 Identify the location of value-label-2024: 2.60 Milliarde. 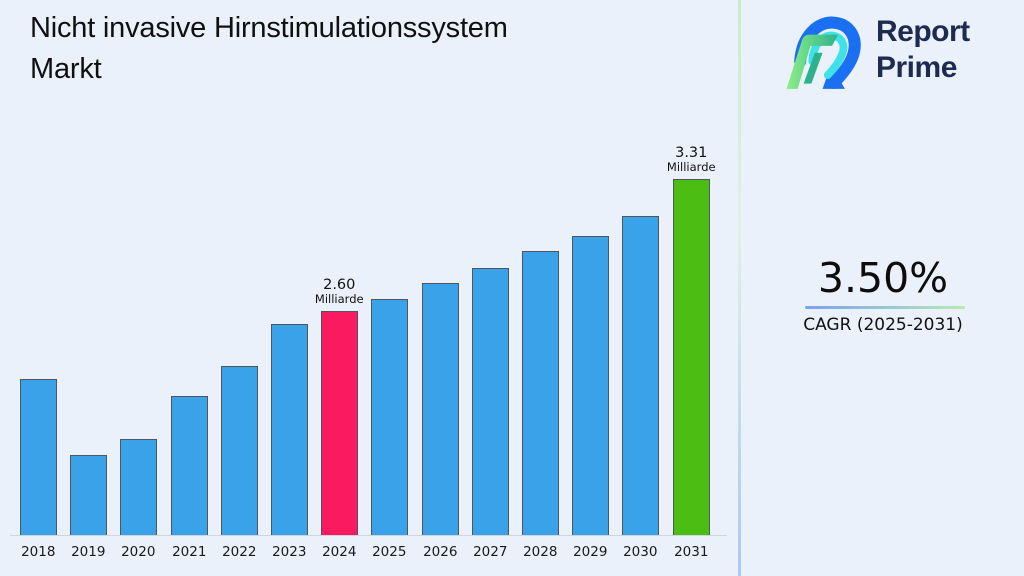
(339, 292).